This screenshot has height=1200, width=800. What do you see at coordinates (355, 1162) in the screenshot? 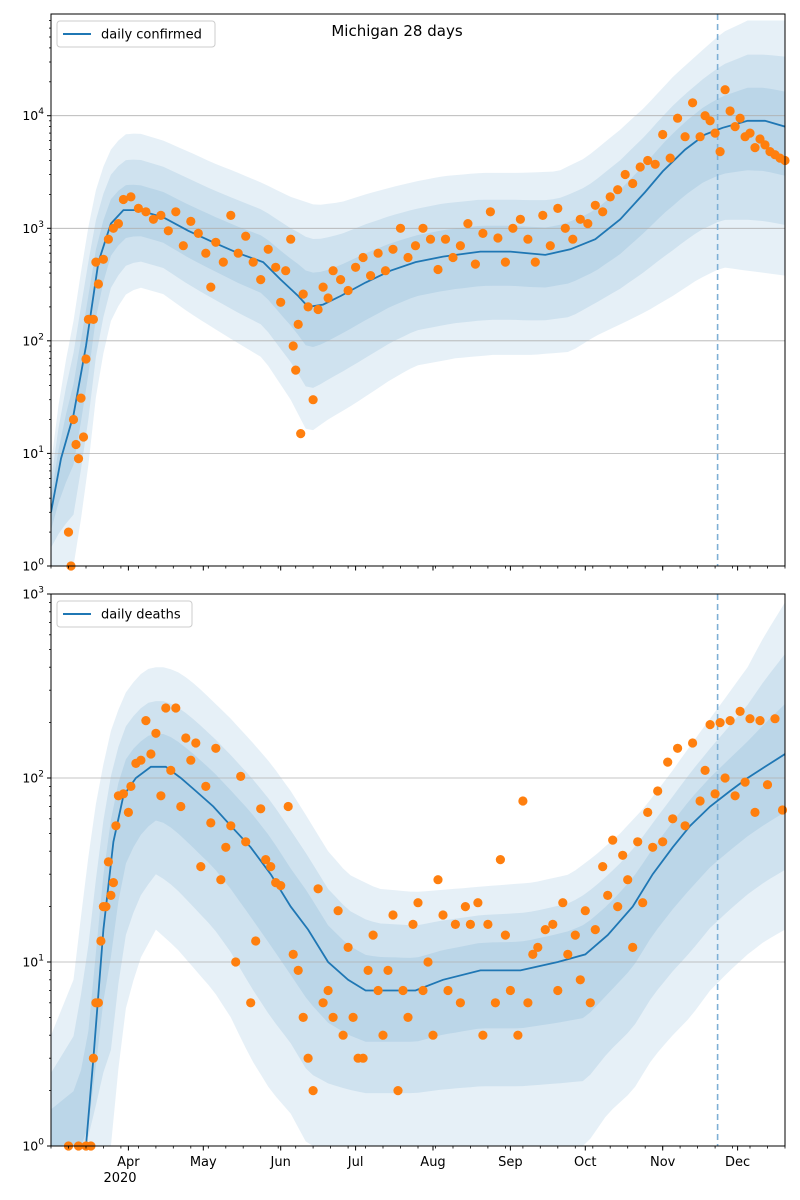
I see `x-tick-label: Jul` at bounding box center [355, 1162].